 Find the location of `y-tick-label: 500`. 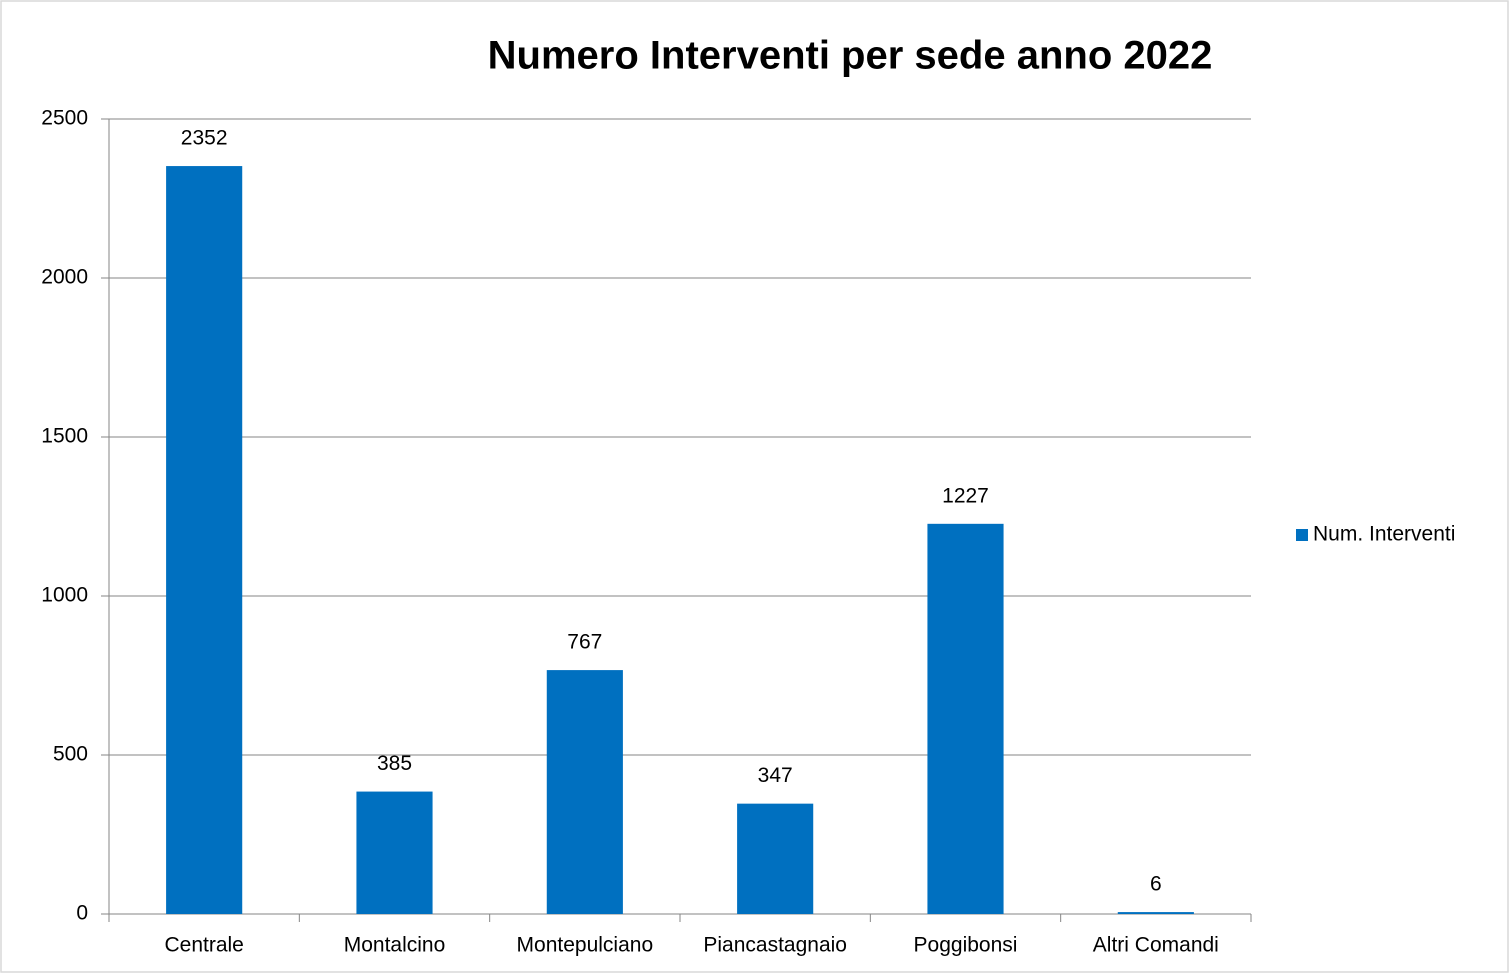

y-tick-label: 500 is located at coordinates (70, 754).